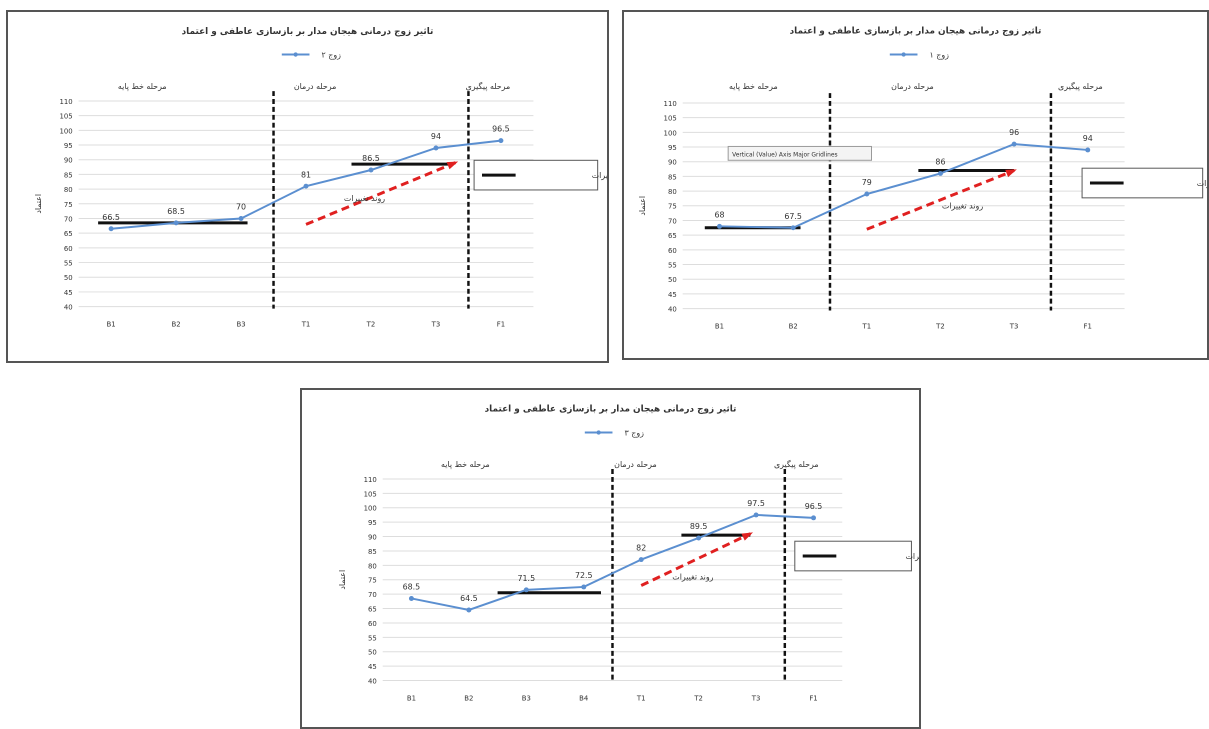  I want to click on data-label: 68.5, so click(412, 587).